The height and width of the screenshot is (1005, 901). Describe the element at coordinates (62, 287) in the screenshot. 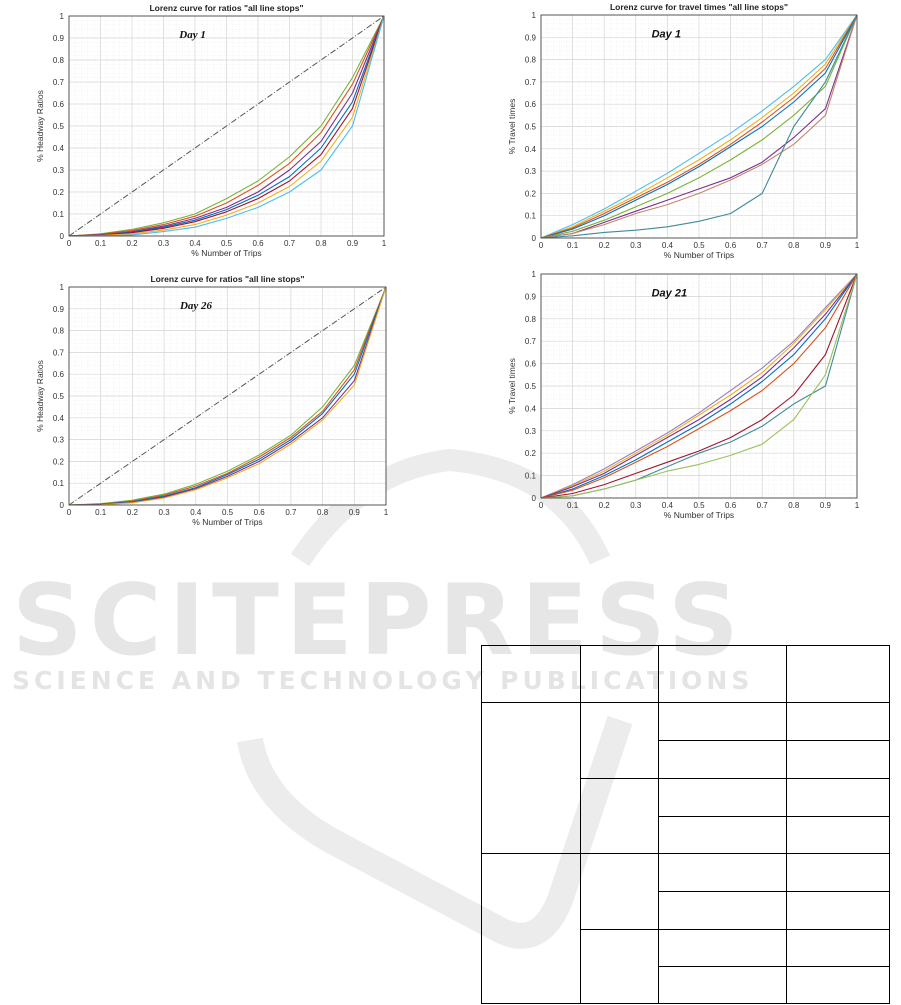

I see `y-tick-label: 1` at that location.